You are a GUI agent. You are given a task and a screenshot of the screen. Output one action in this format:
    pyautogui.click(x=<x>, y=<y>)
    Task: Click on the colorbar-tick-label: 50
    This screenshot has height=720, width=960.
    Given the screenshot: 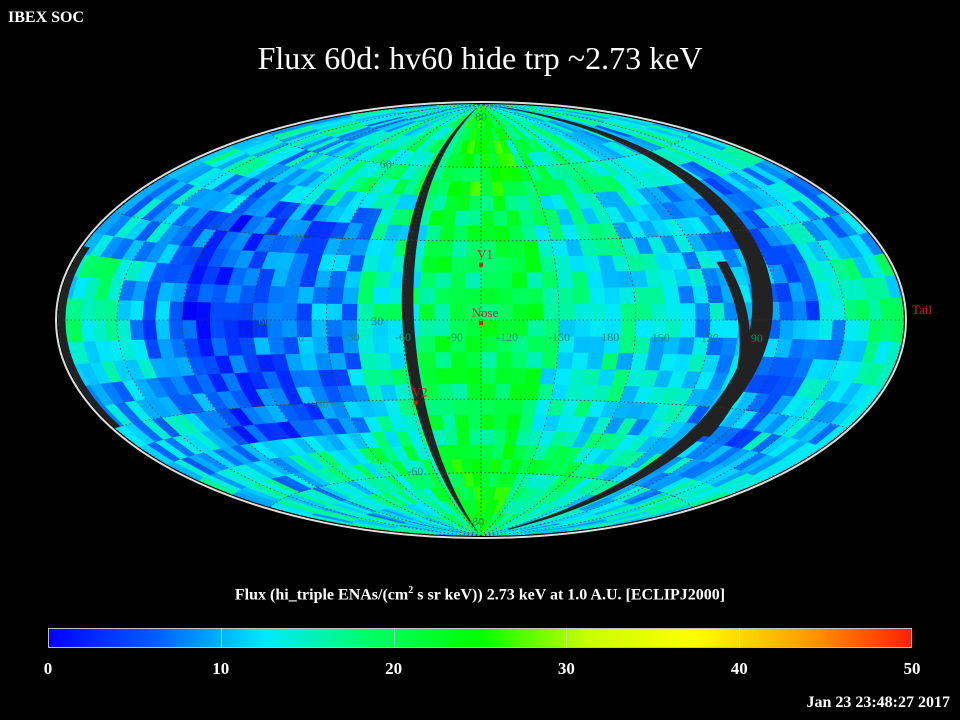 What is the action you would take?
    pyautogui.click(x=912, y=668)
    